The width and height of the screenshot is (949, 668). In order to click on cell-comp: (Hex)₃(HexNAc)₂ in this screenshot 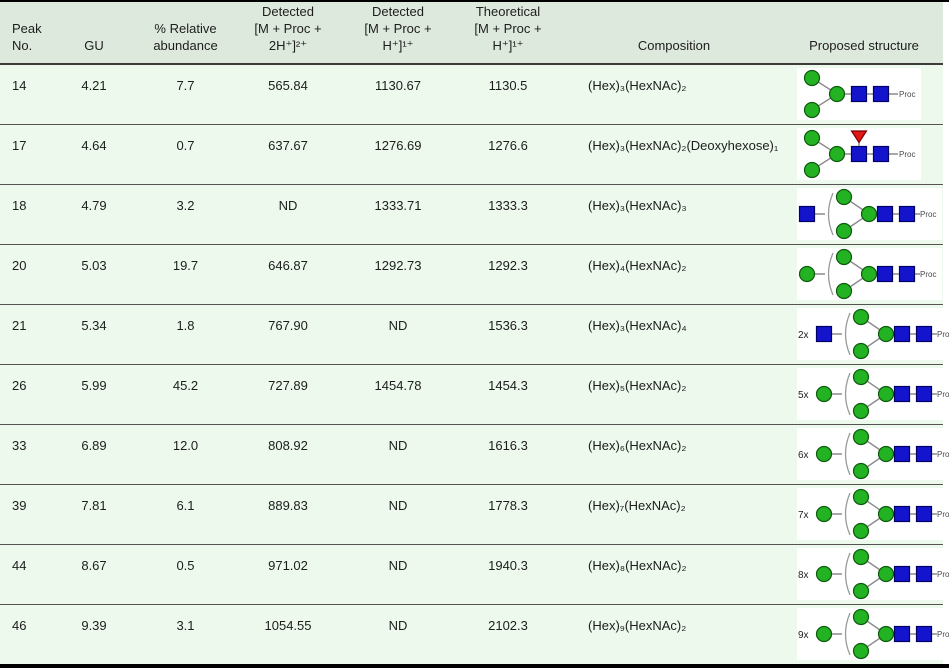, I will do `click(637, 85)`.